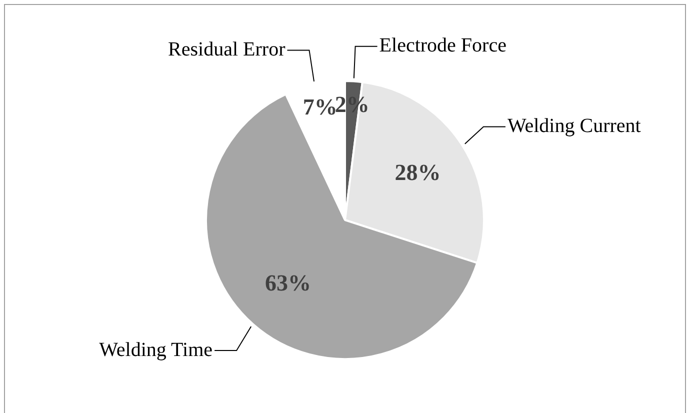 The width and height of the screenshot is (690, 413). What do you see at coordinates (227, 49) in the screenshot?
I see `slice-label: Residual Error` at bounding box center [227, 49].